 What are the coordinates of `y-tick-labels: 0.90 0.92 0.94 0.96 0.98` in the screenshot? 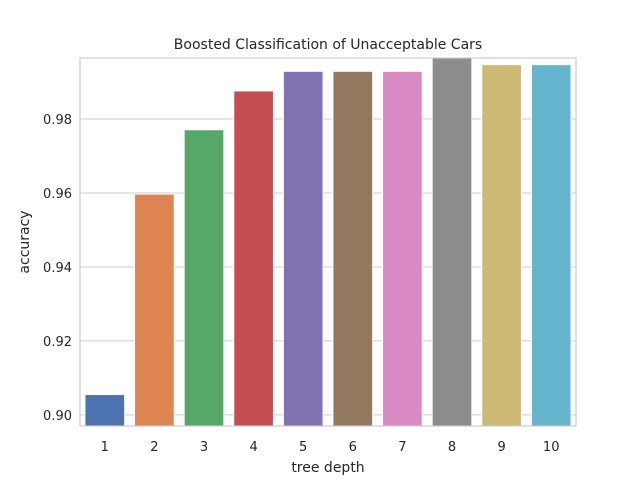 It's located at (57, 268).